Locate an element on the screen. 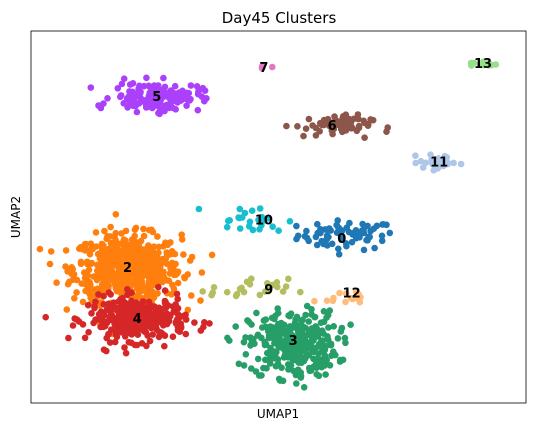  cluster-11-point is located at coordinates (432, 162).